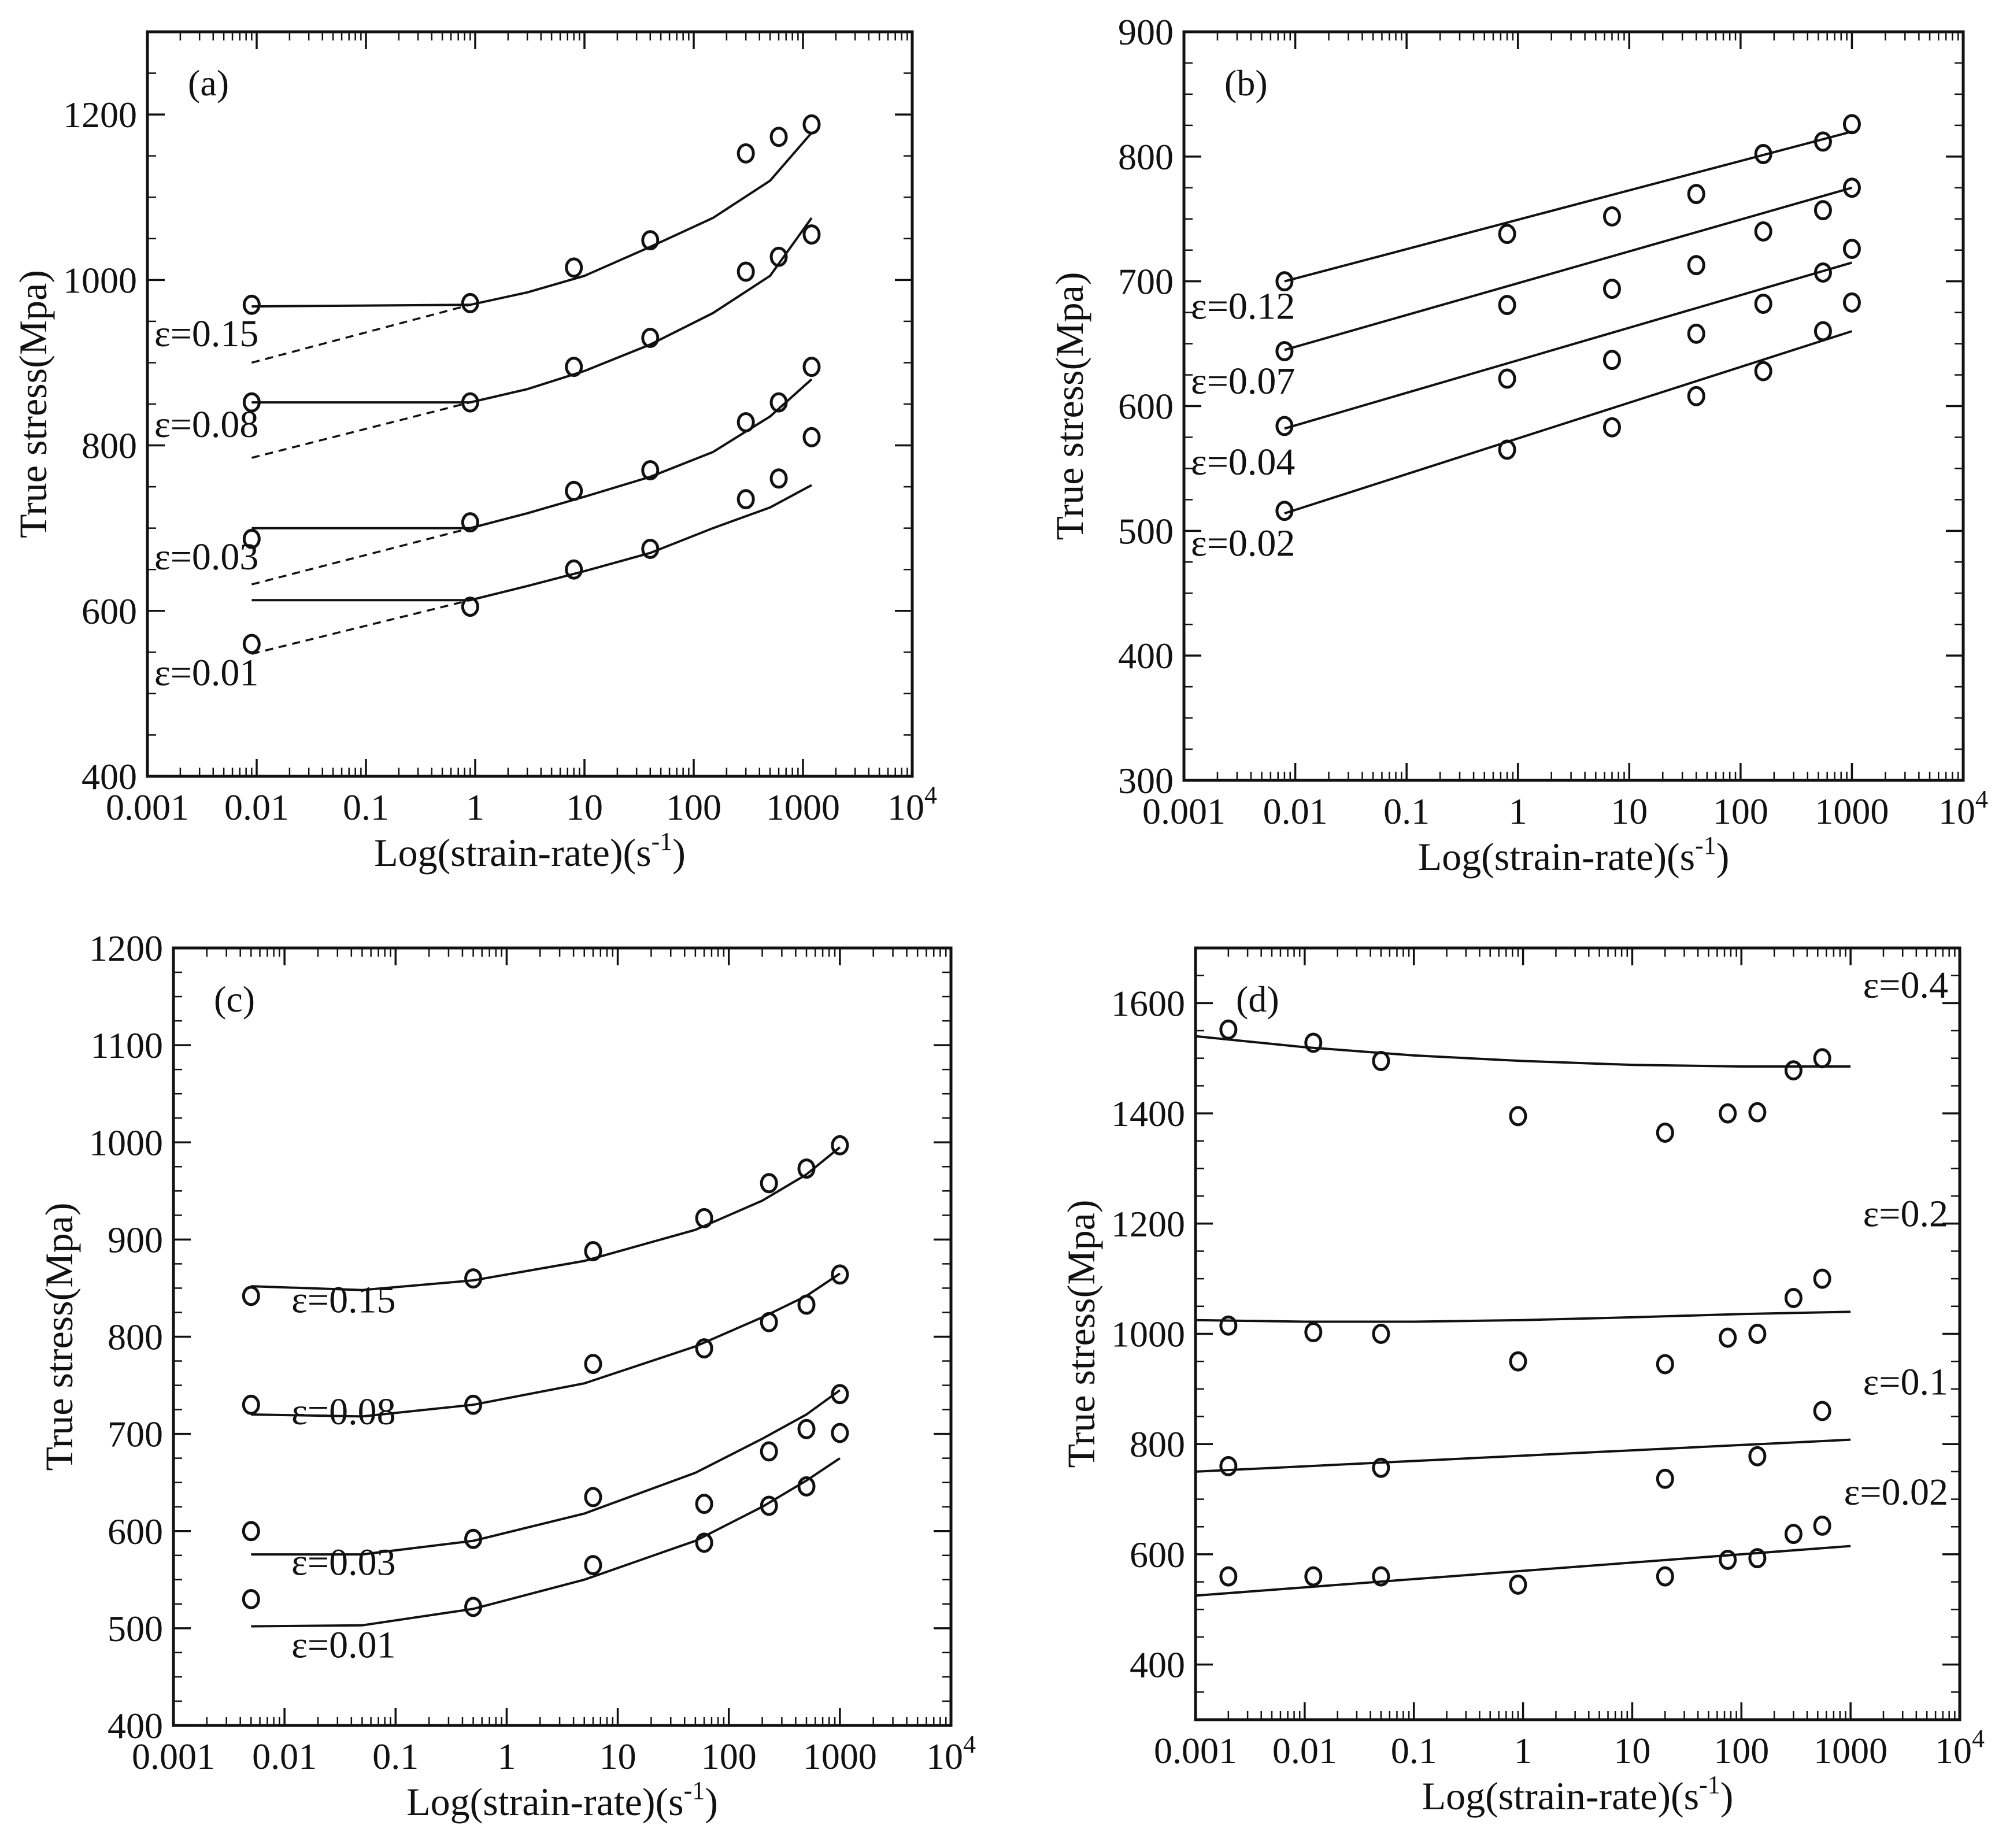 This screenshot has height=1848, width=2006. I want to click on y-tick-label: 300, so click(1146, 780).